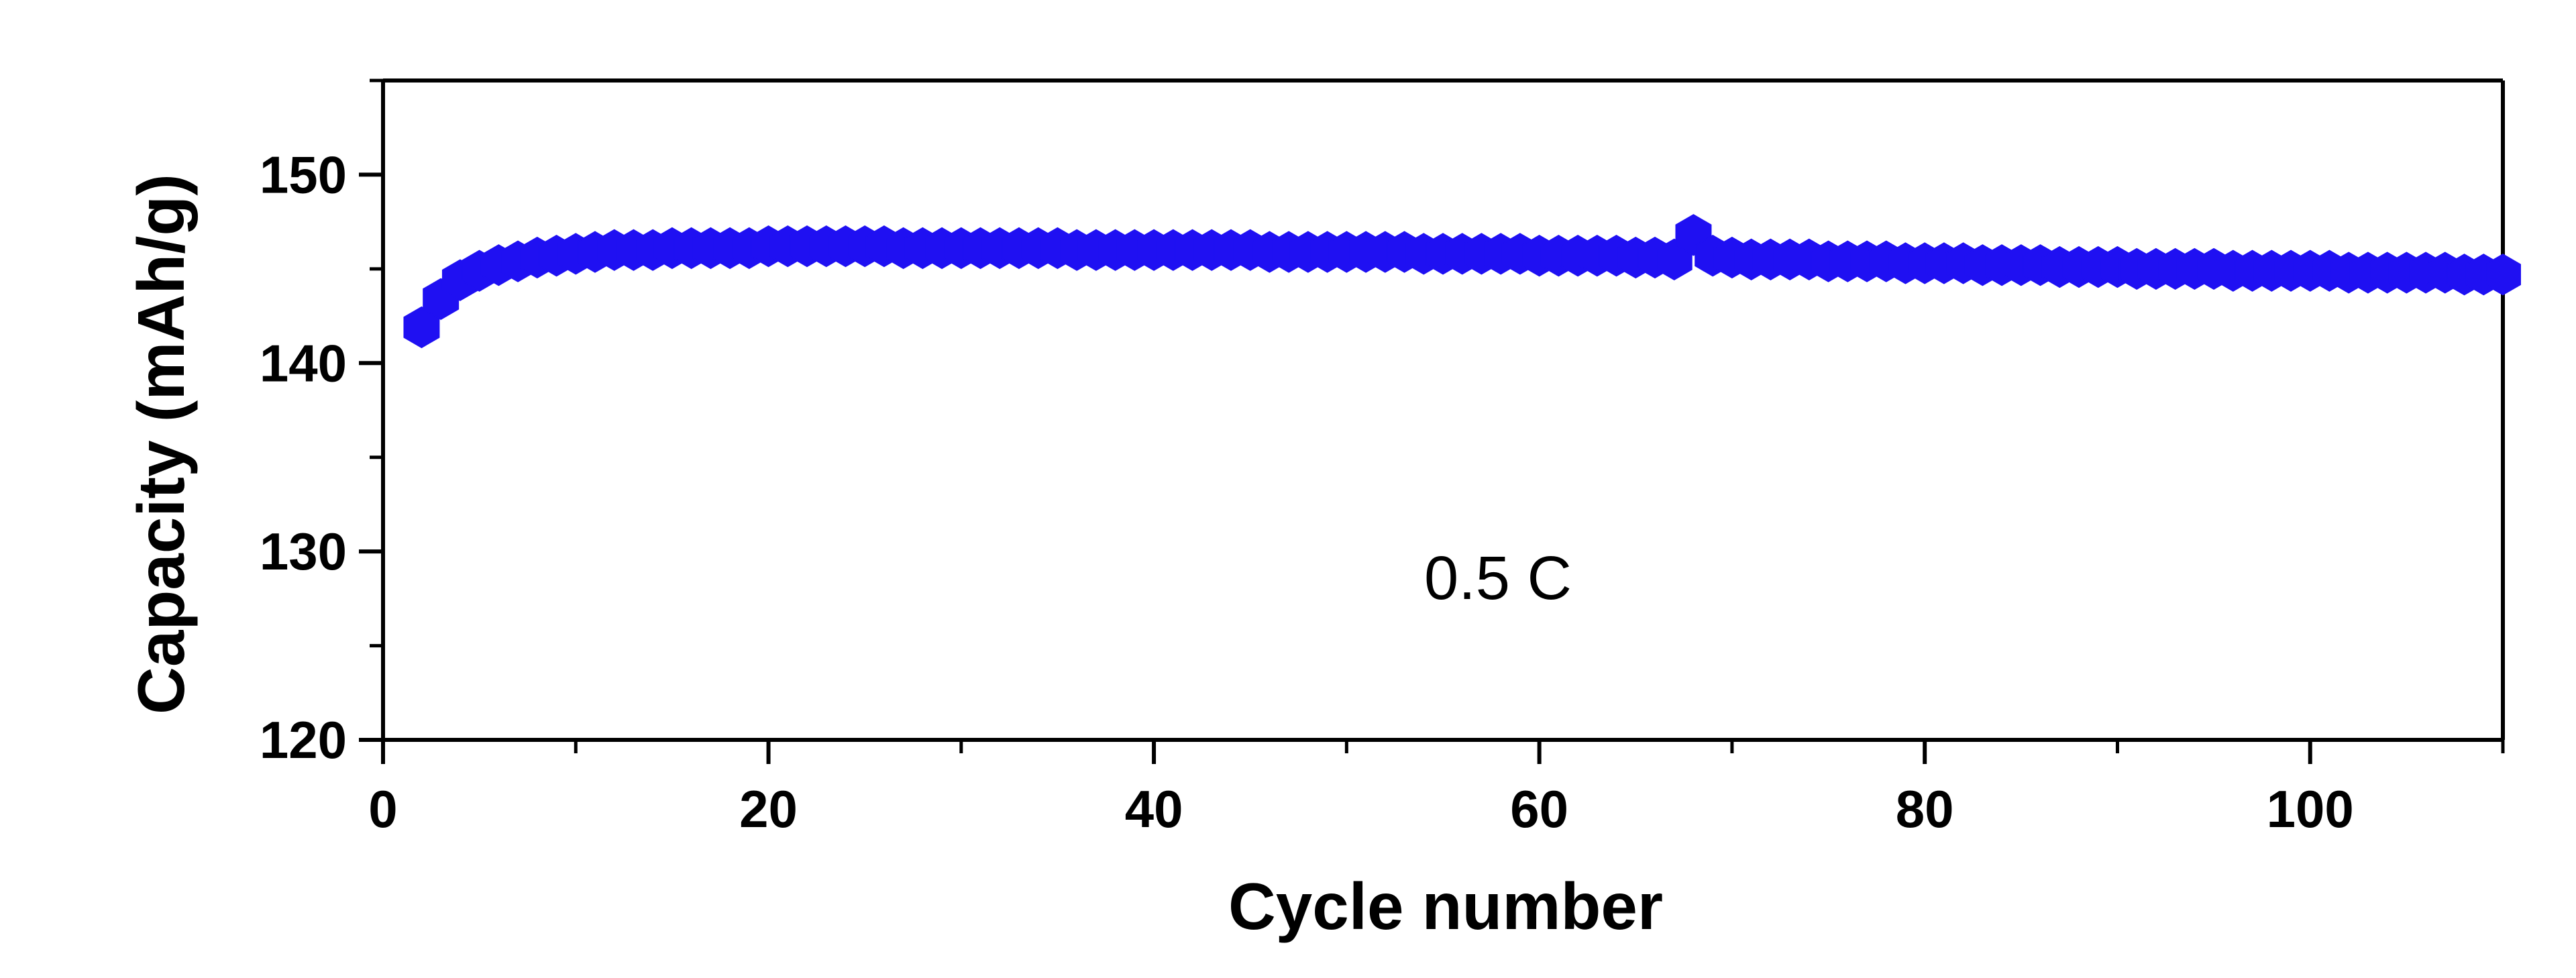 This screenshot has height=978, width=2576. Describe the element at coordinates (1154, 808) in the screenshot. I see `x-tick-label: 40` at that location.